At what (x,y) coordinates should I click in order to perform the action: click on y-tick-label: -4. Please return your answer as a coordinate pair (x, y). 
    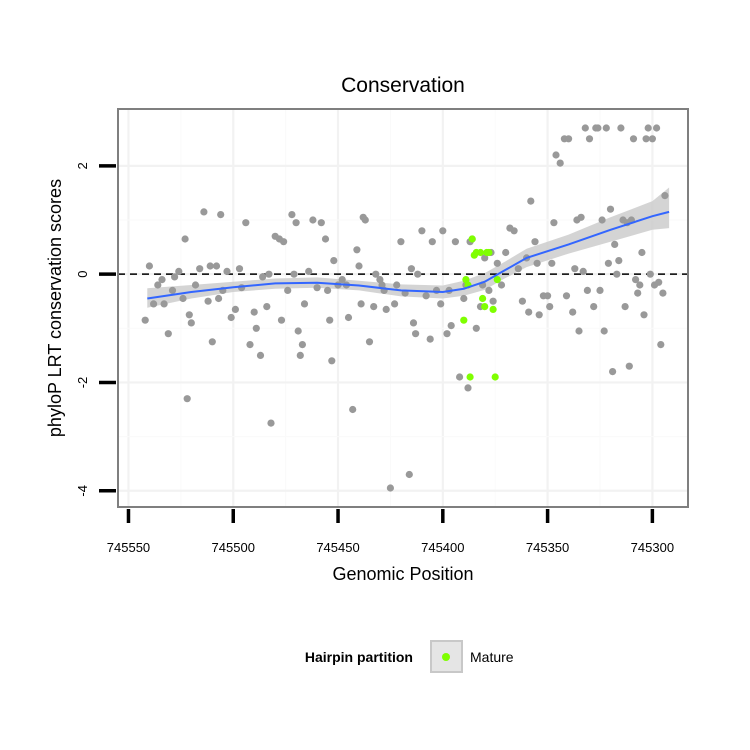
    Looking at the image, I should click on (82, 491).